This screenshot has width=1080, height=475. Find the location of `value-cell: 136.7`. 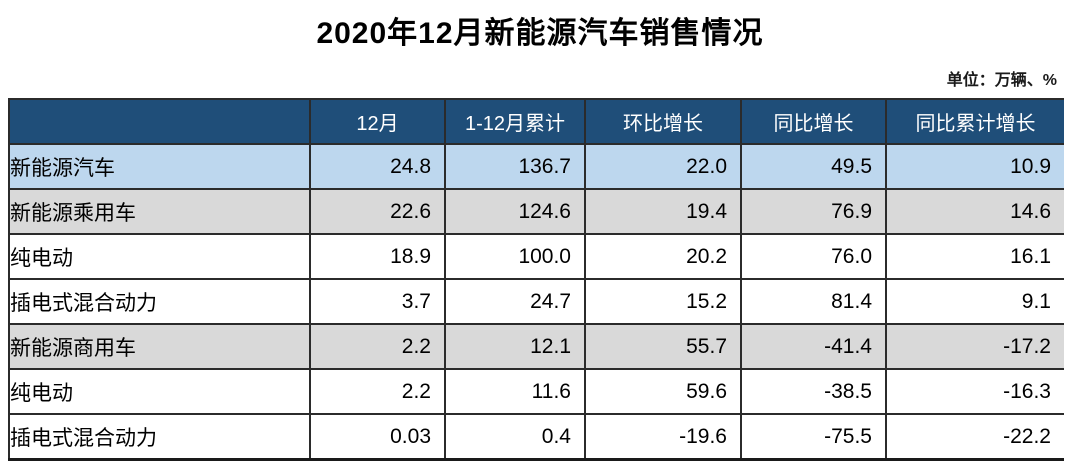

value-cell: 136.7 is located at coordinates (515, 166).